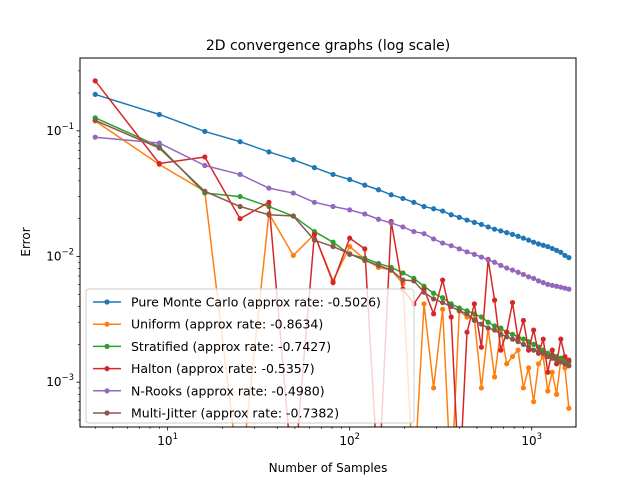 The image size is (640, 480). I want to click on legend-entry: Pure Monte Carlo (approx rate: -0.5026), so click(237, 302).